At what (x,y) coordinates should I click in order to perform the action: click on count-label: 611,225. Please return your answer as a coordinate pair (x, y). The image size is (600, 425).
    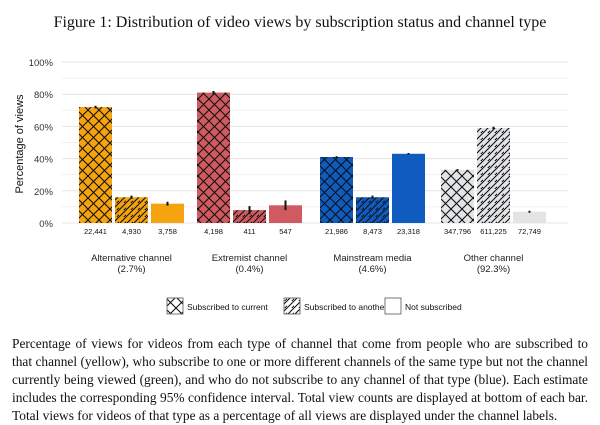
    Looking at the image, I should click on (493, 231).